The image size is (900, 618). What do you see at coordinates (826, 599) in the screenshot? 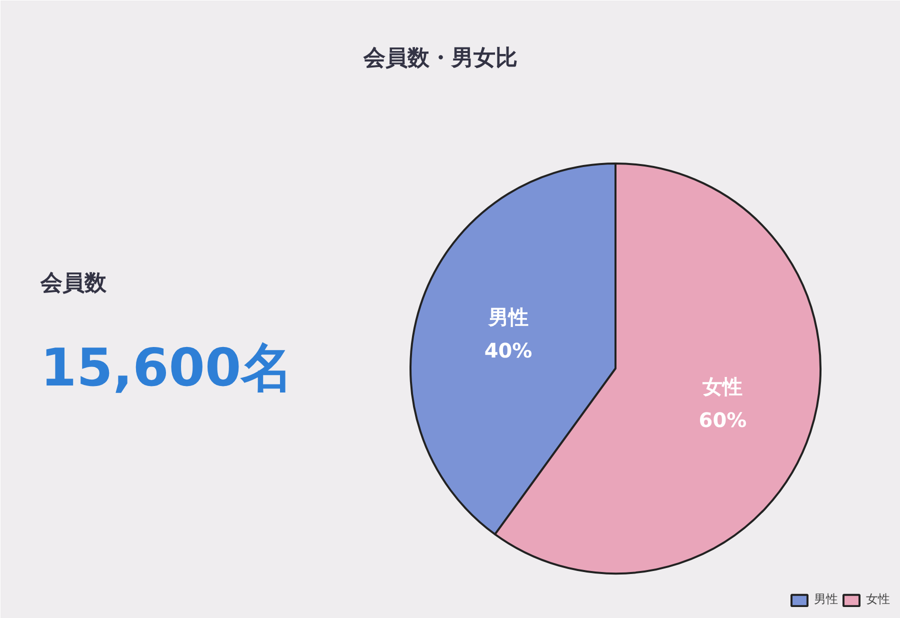
I see `legend-label: 男性` at bounding box center [826, 599].